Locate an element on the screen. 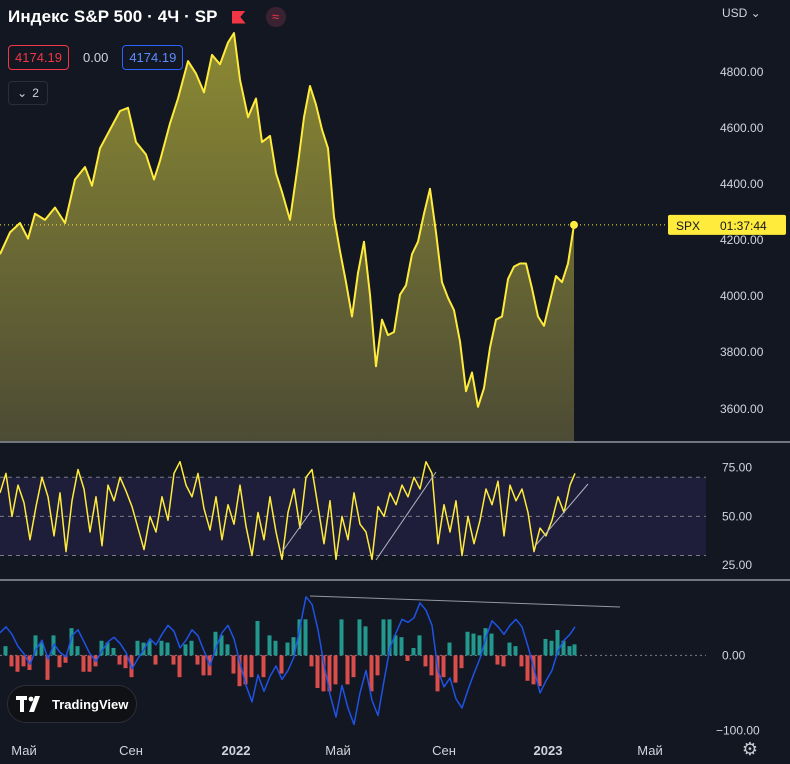  price-axis-label: 4600.00 is located at coordinates (742, 128).